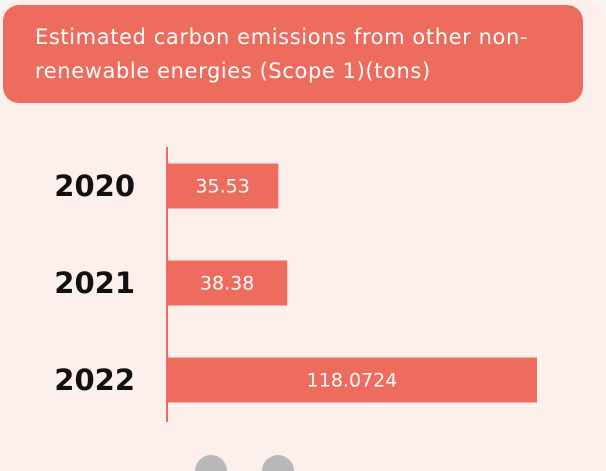 The height and width of the screenshot is (471, 606). Describe the element at coordinates (94, 380) in the screenshot. I see `category-label: 2022` at that location.